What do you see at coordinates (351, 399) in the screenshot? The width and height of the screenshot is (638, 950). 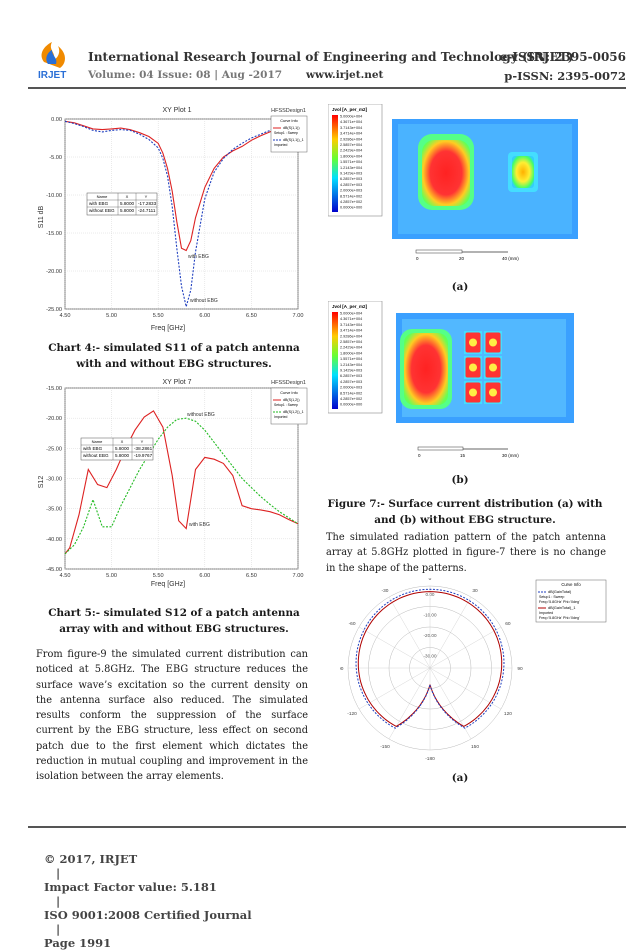 I see `fig7b-colorbar-label: 4.2857e+002` at bounding box center [351, 399].